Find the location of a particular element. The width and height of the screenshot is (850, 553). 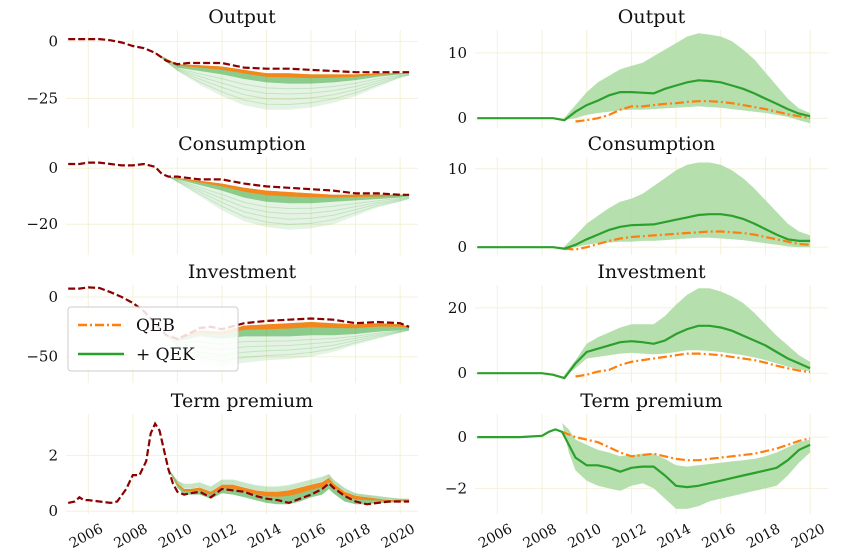

legend-label: QEB is located at coordinates (155, 326).